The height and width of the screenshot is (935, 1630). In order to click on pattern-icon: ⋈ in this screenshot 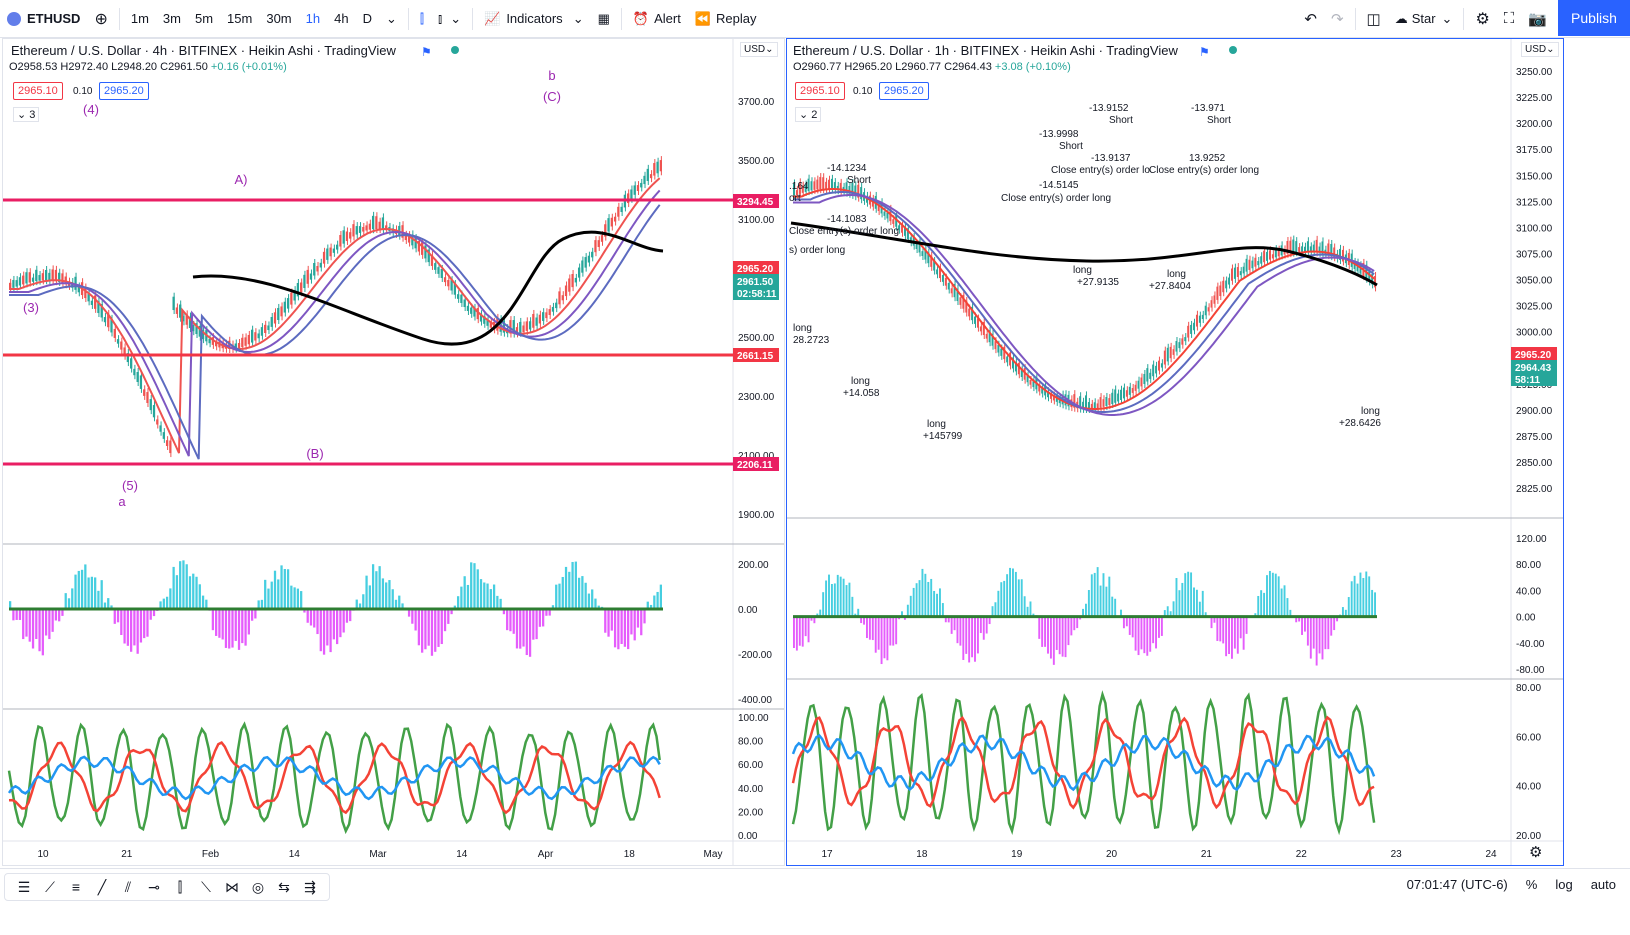, I will do `click(232, 886)`.